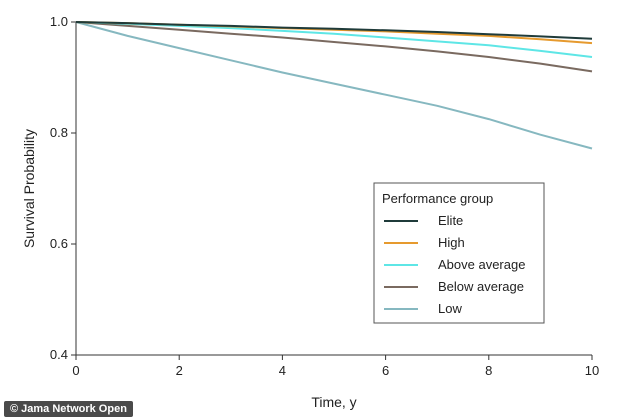 The height and width of the screenshot is (419, 634). What do you see at coordinates (450, 220) in the screenshot?
I see `legend-entry: Elite` at bounding box center [450, 220].